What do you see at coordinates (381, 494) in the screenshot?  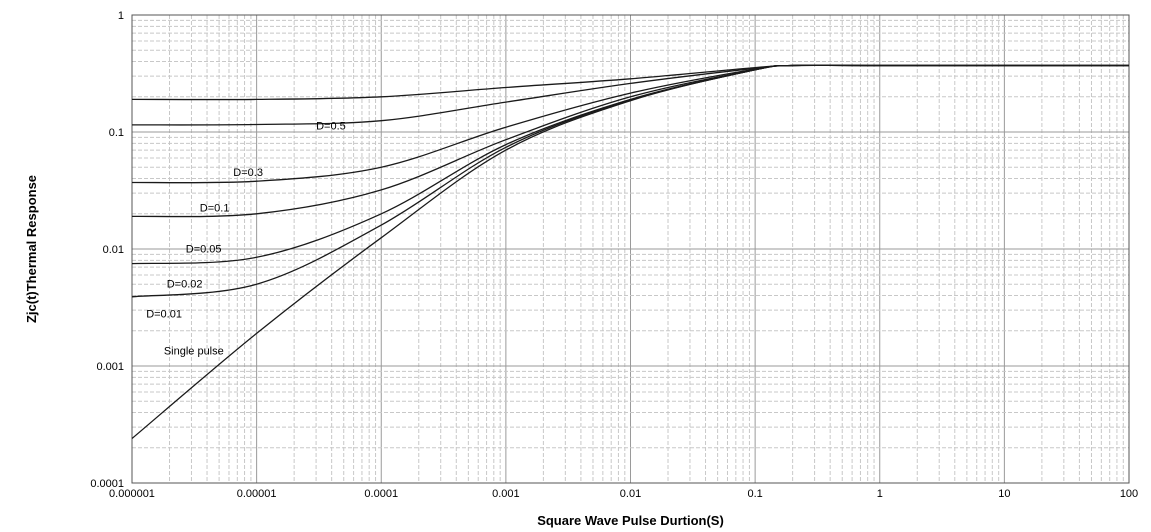 I see `x-tick-label: 0.0001` at bounding box center [381, 494].